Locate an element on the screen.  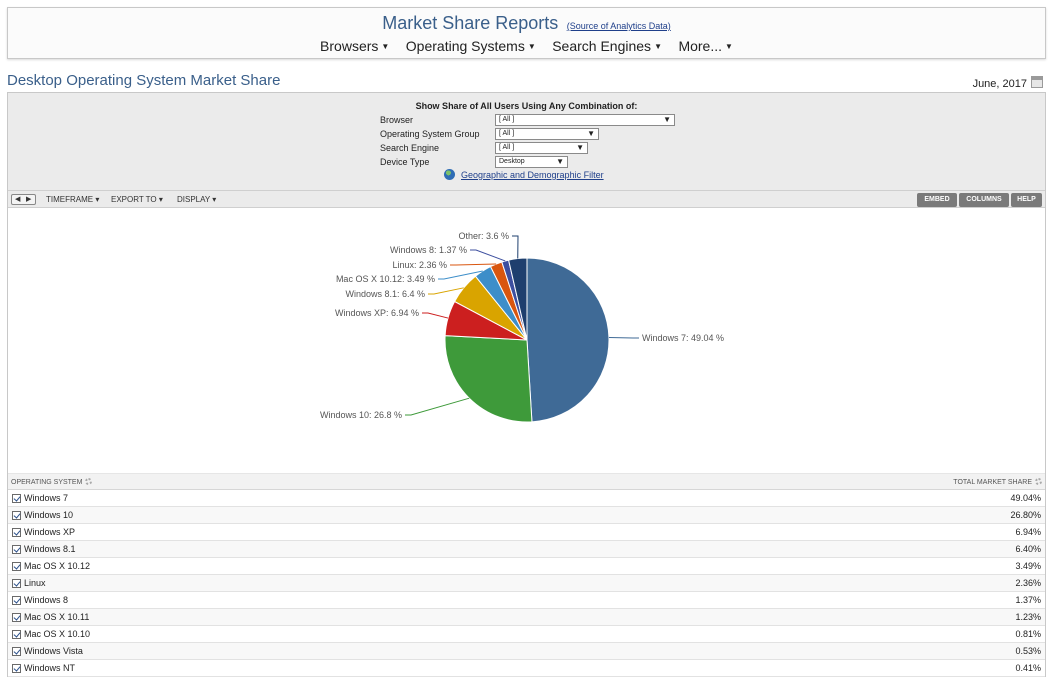
export-menu: EXPORT TO ▾ is located at coordinates (137, 199).